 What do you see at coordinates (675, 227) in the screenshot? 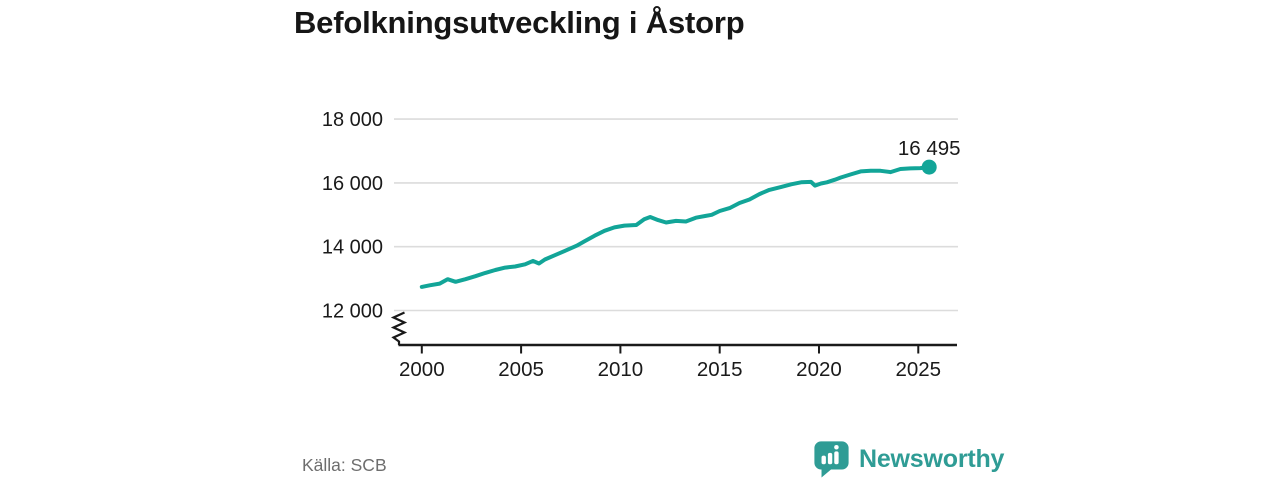
I see `population-line` at bounding box center [675, 227].